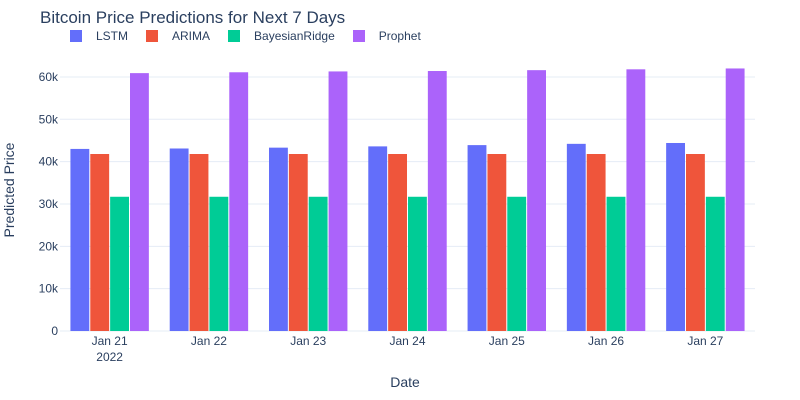 This screenshot has width=800, height=400. What do you see at coordinates (152, 36) in the screenshot?
I see `legend-swatch-arima` at bounding box center [152, 36].